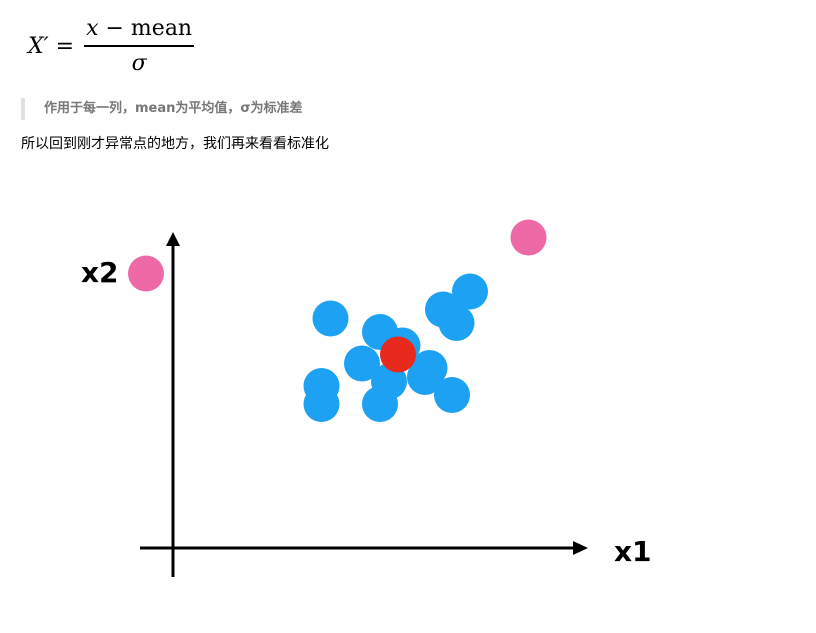  I want to click on formula-numerator: x − mean, so click(139, 30).